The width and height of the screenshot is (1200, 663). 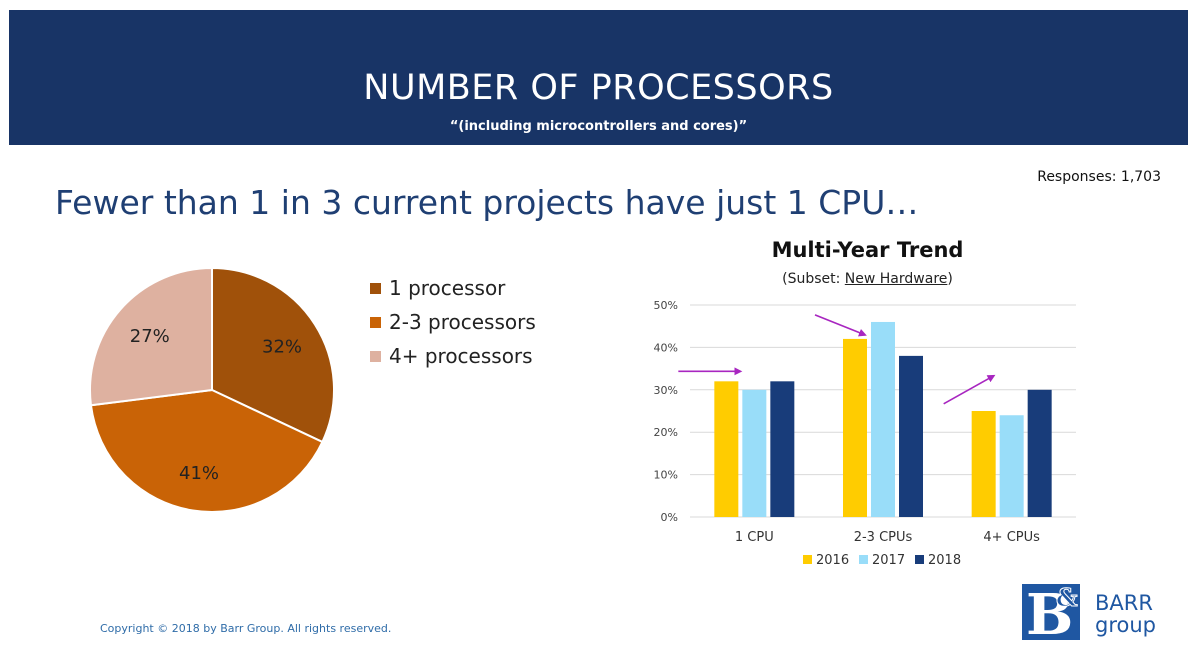 What do you see at coordinates (883, 537) in the screenshot?
I see `x-tick-label: 2-3 CPUs` at bounding box center [883, 537].